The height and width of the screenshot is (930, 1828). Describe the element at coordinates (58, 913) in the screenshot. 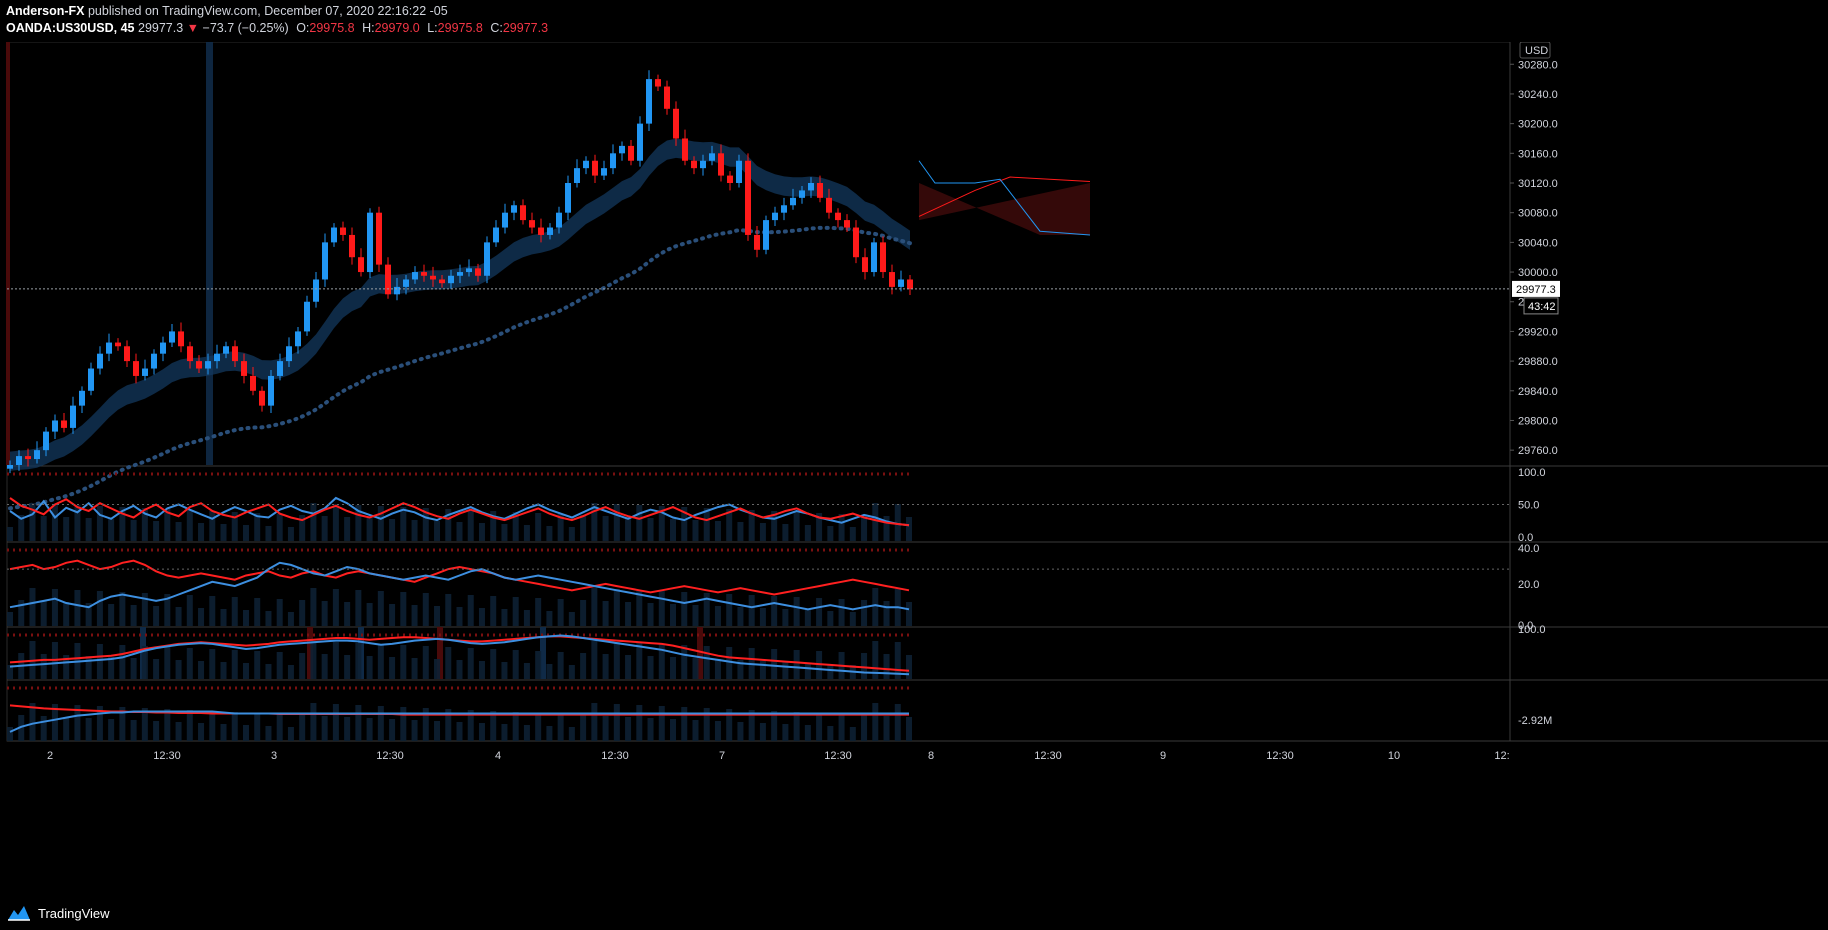

I see `tradingview-brand: TradingView` at that location.